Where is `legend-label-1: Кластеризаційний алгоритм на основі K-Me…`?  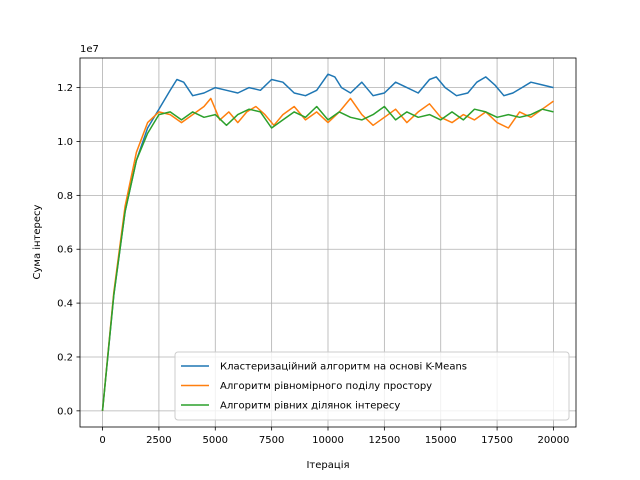
legend-label-1: Кластеризаційний алгоритм на основі K-Me… is located at coordinates (343, 367).